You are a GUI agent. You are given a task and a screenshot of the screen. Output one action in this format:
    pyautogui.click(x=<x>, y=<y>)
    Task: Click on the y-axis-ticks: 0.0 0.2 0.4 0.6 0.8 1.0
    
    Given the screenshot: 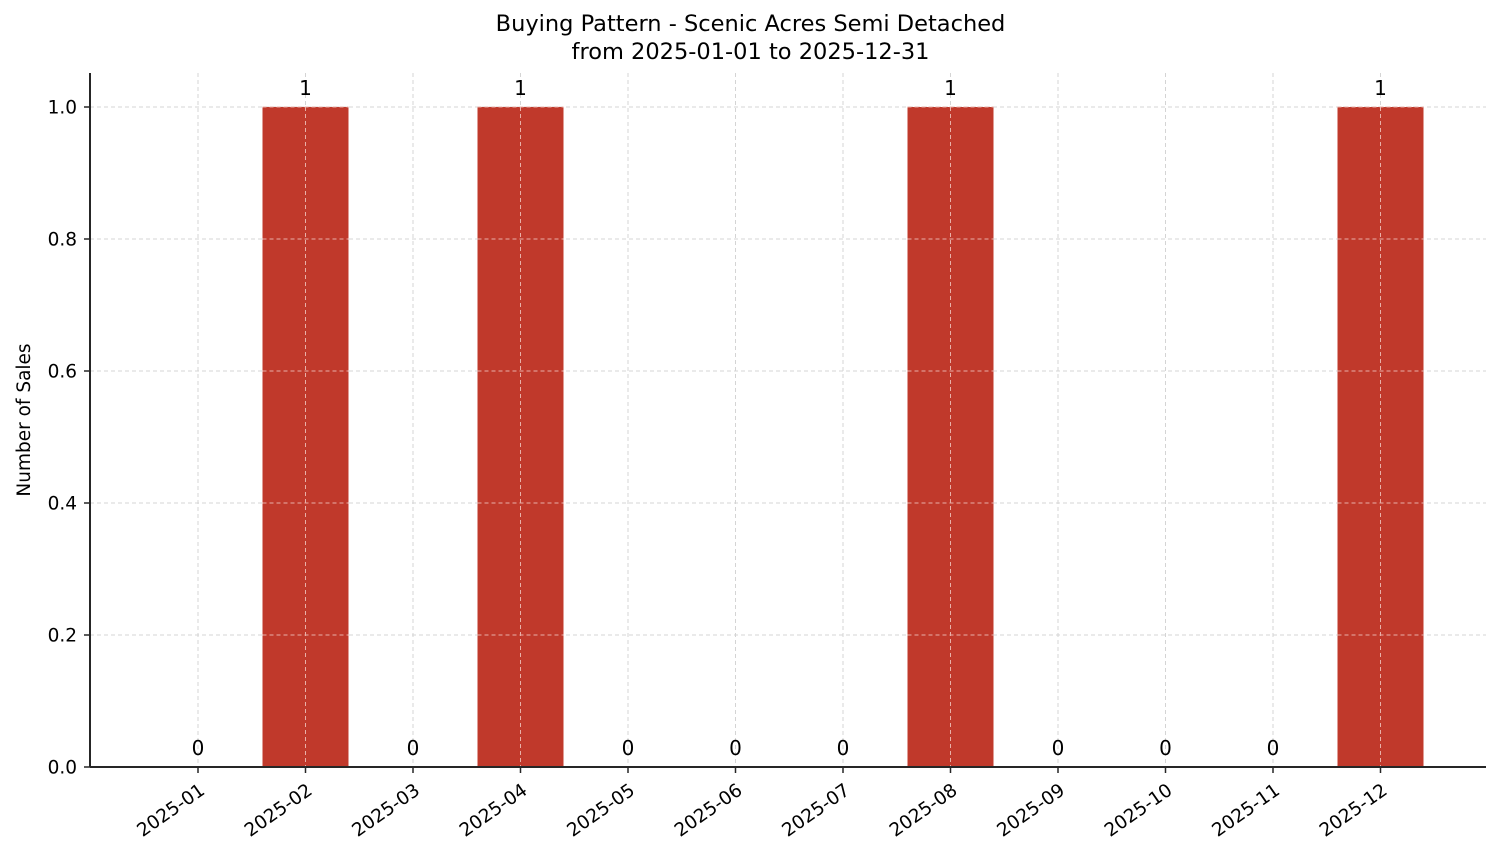 What is the action you would take?
    pyautogui.click(x=69, y=438)
    